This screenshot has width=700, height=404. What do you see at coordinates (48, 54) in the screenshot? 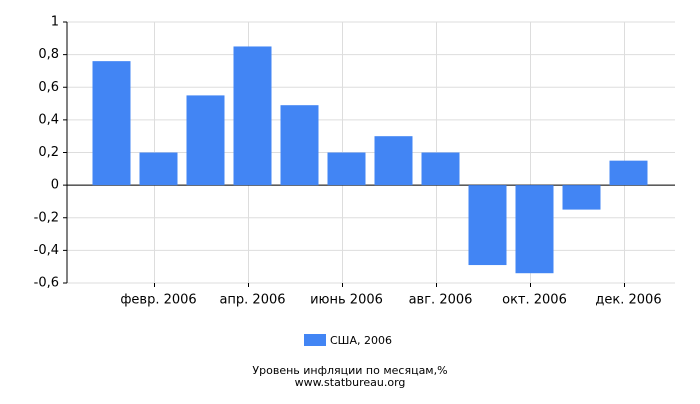
I see `y-tick-label: 0,8` at bounding box center [48, 54].